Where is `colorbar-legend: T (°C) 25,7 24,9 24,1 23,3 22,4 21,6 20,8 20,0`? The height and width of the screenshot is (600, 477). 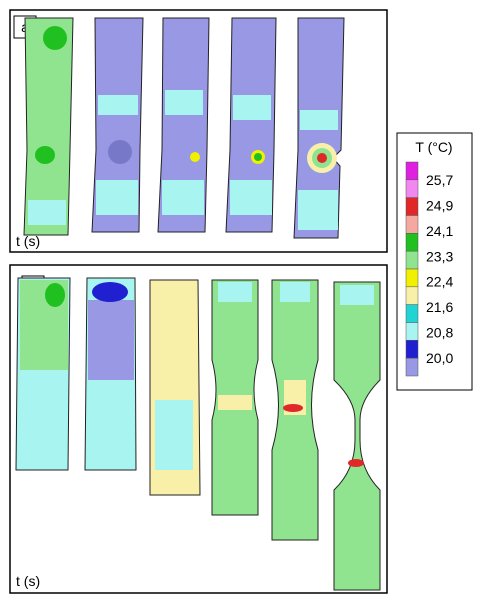
colorbar-legend: T (°C) 25,7 24,9 24,1 23,3 22,4 21,6 20,8 20,0 is located at coordinates (434, 261).